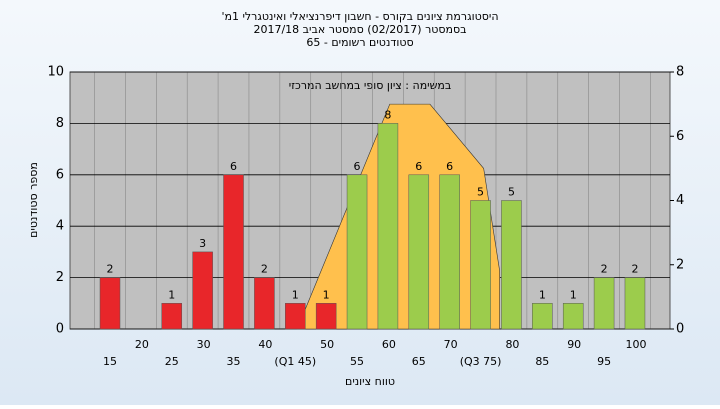 This screenshot has width=720, height=409. What do you see at coordinates (680, 329) in the screenshot?
I see `y2-tick-label: 0` at bounding box center [680, 329].